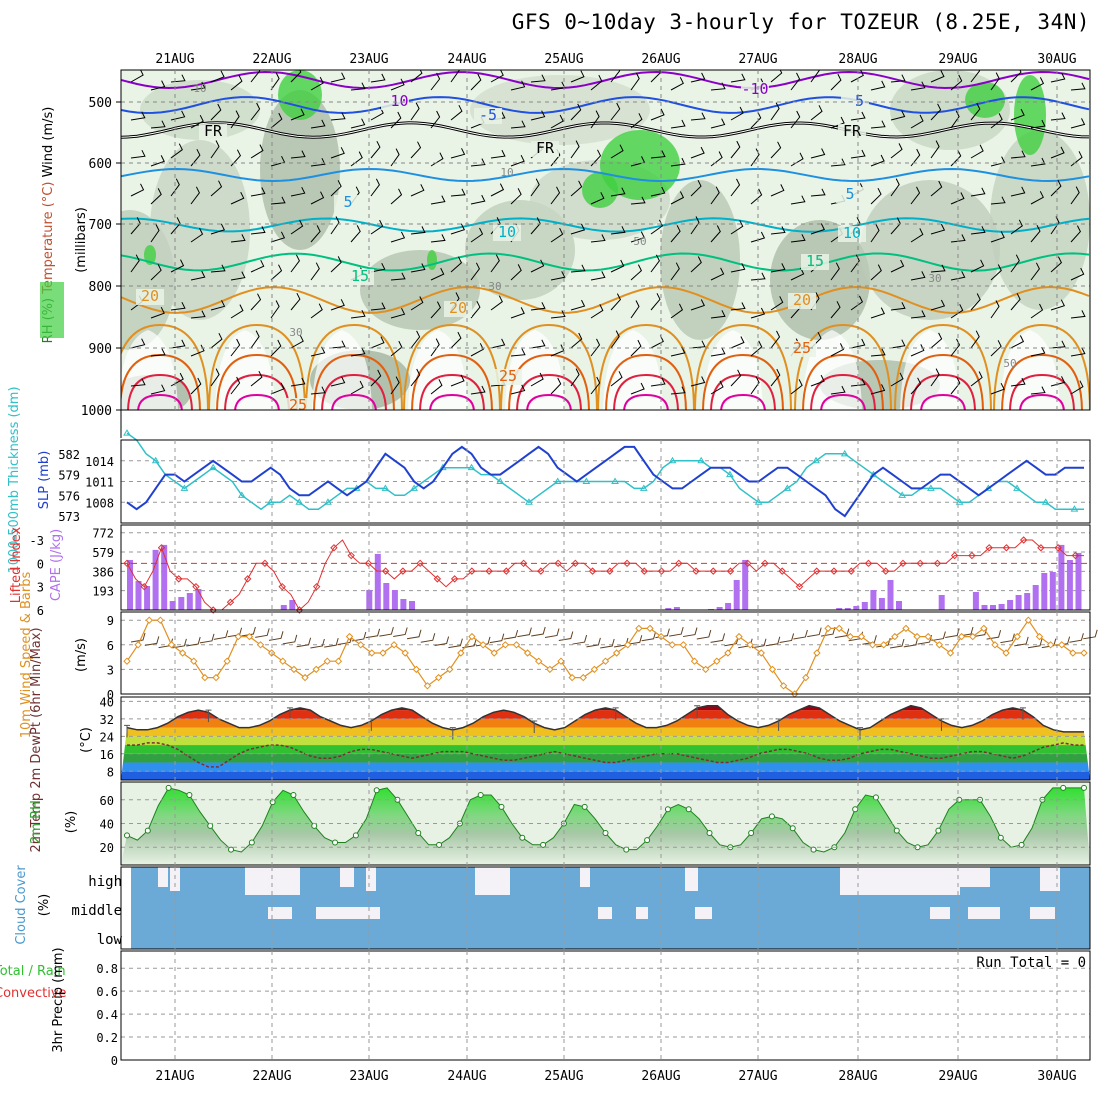 This screenshot has height=1100, width=1100. I want to click on cape-frame, so click(605, 567).